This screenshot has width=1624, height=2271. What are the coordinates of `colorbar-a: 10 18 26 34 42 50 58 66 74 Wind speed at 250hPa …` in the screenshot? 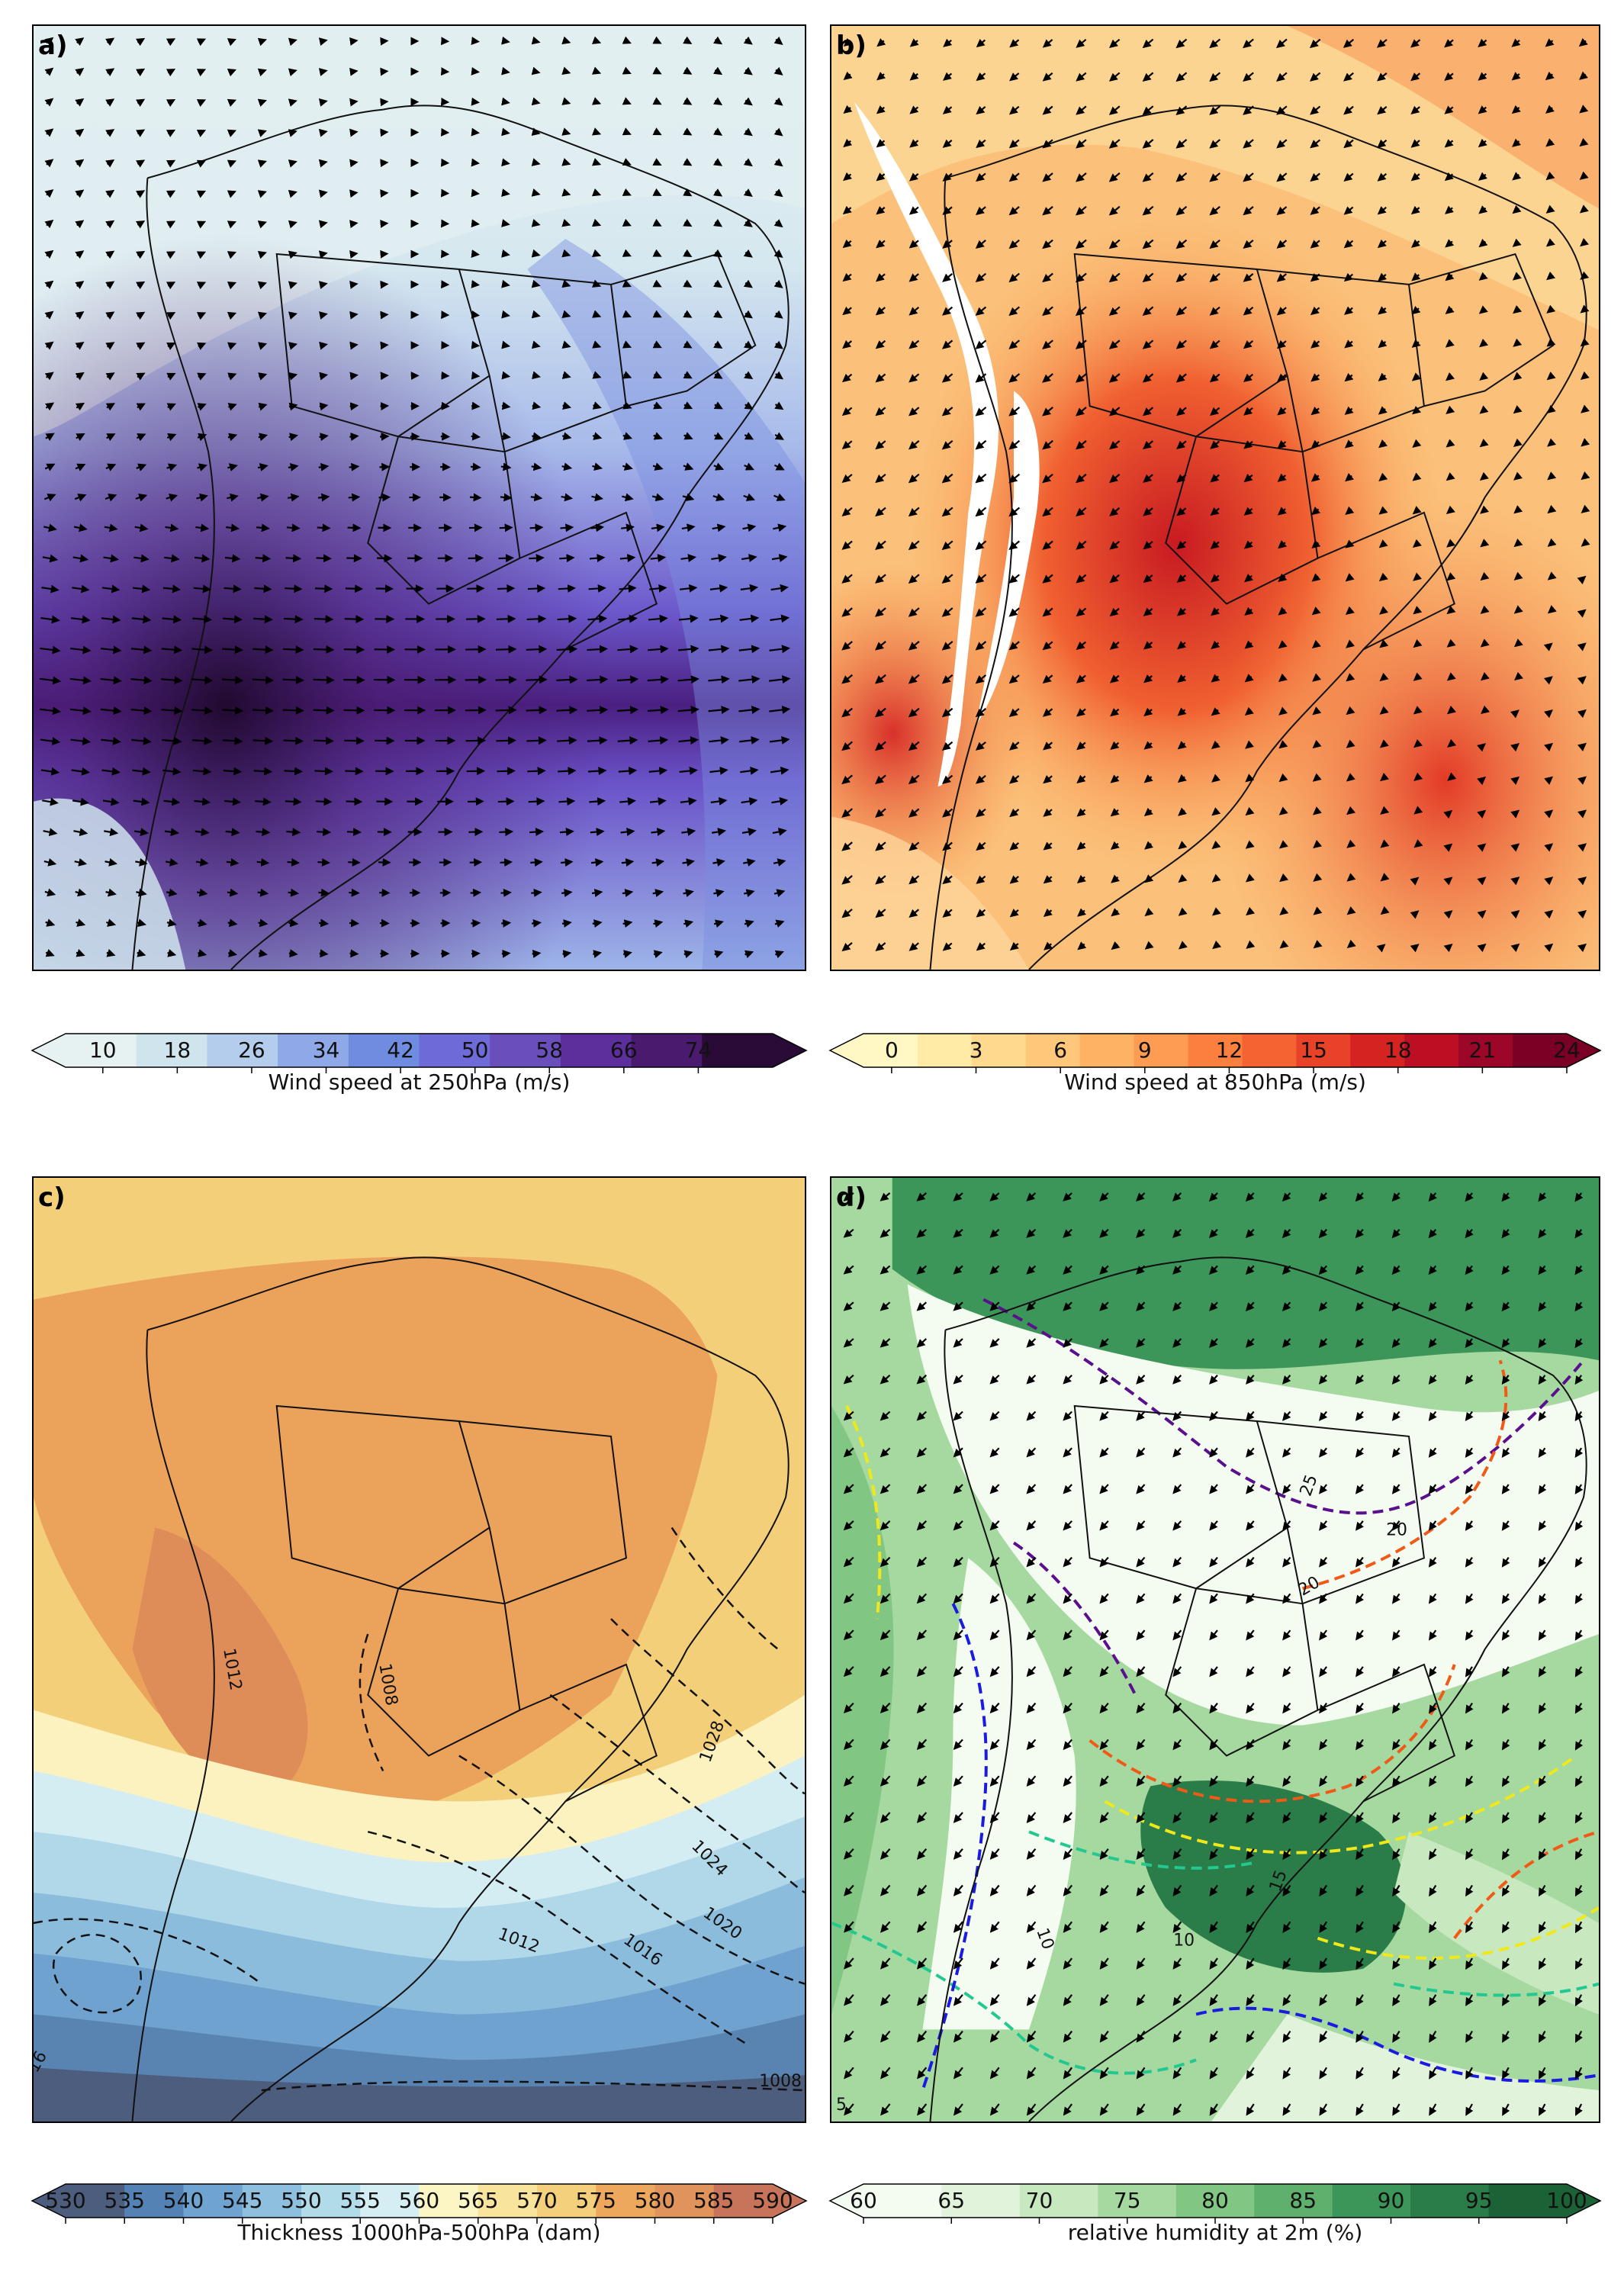 It's located at (419, 1050).